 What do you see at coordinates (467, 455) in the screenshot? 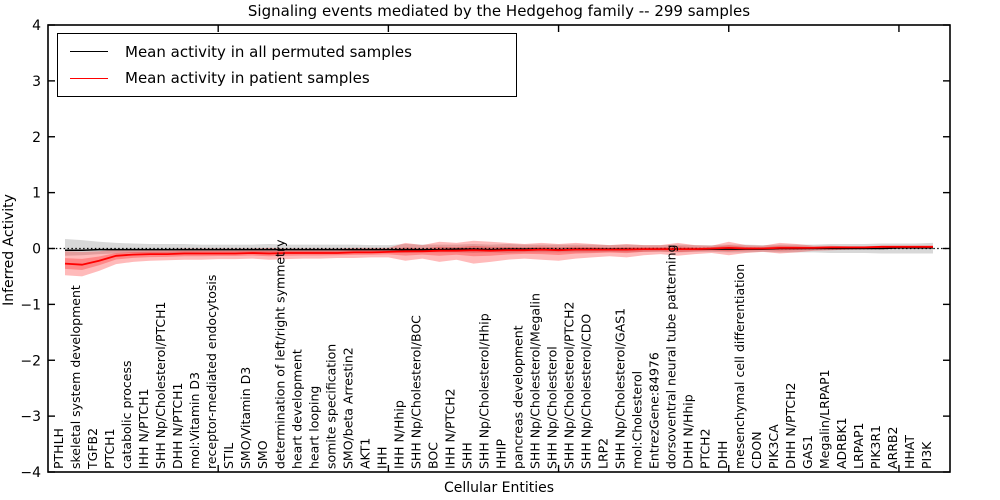
I see `x-category-label: SHH` at bounding box center [467, 455].